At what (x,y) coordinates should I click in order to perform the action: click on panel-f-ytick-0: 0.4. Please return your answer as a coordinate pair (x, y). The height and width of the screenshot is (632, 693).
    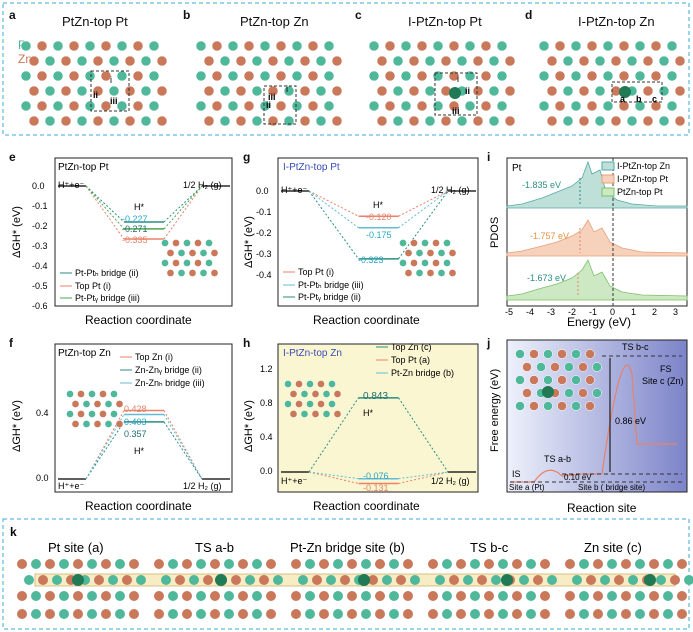
    Looking at the image, I should click on (42, 413).